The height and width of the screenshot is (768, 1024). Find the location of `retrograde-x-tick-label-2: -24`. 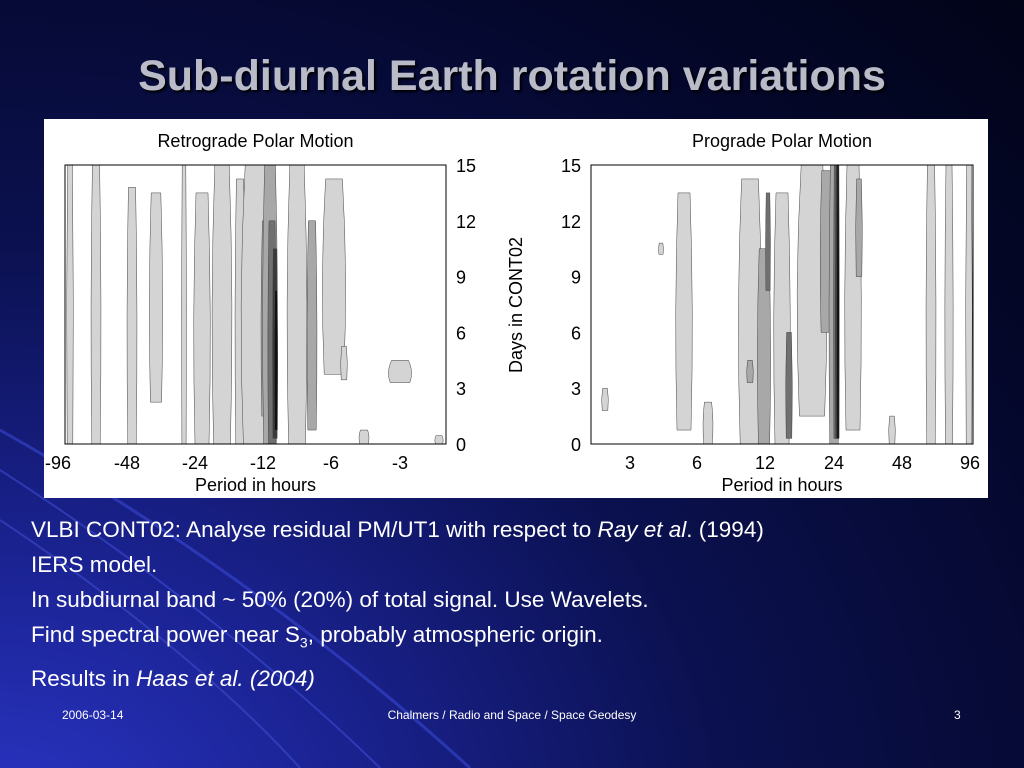

retrograde-x-tick-label-2: -24 is located at coordinates (195, 463).